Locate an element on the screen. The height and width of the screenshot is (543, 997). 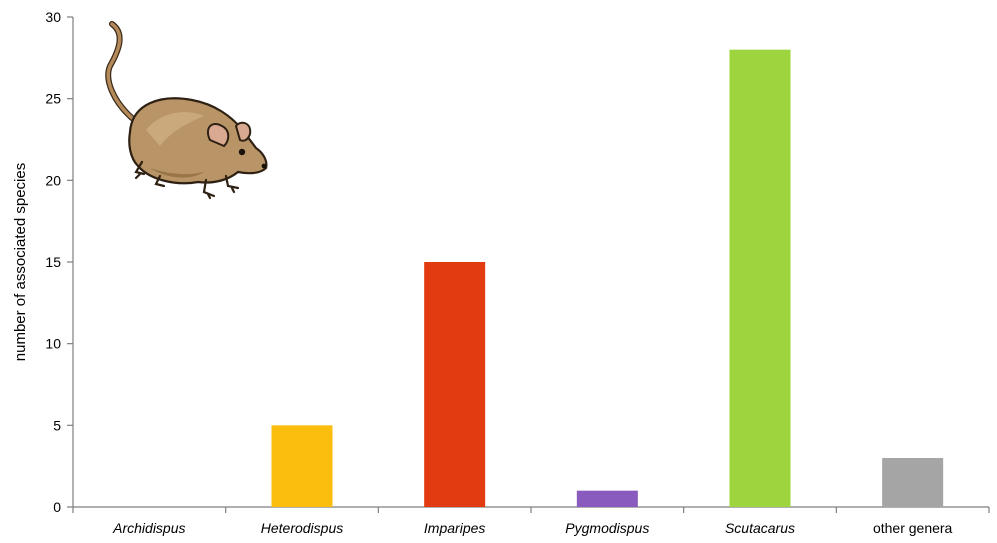
bar-scutacarus is located at coordinates (760, 278).